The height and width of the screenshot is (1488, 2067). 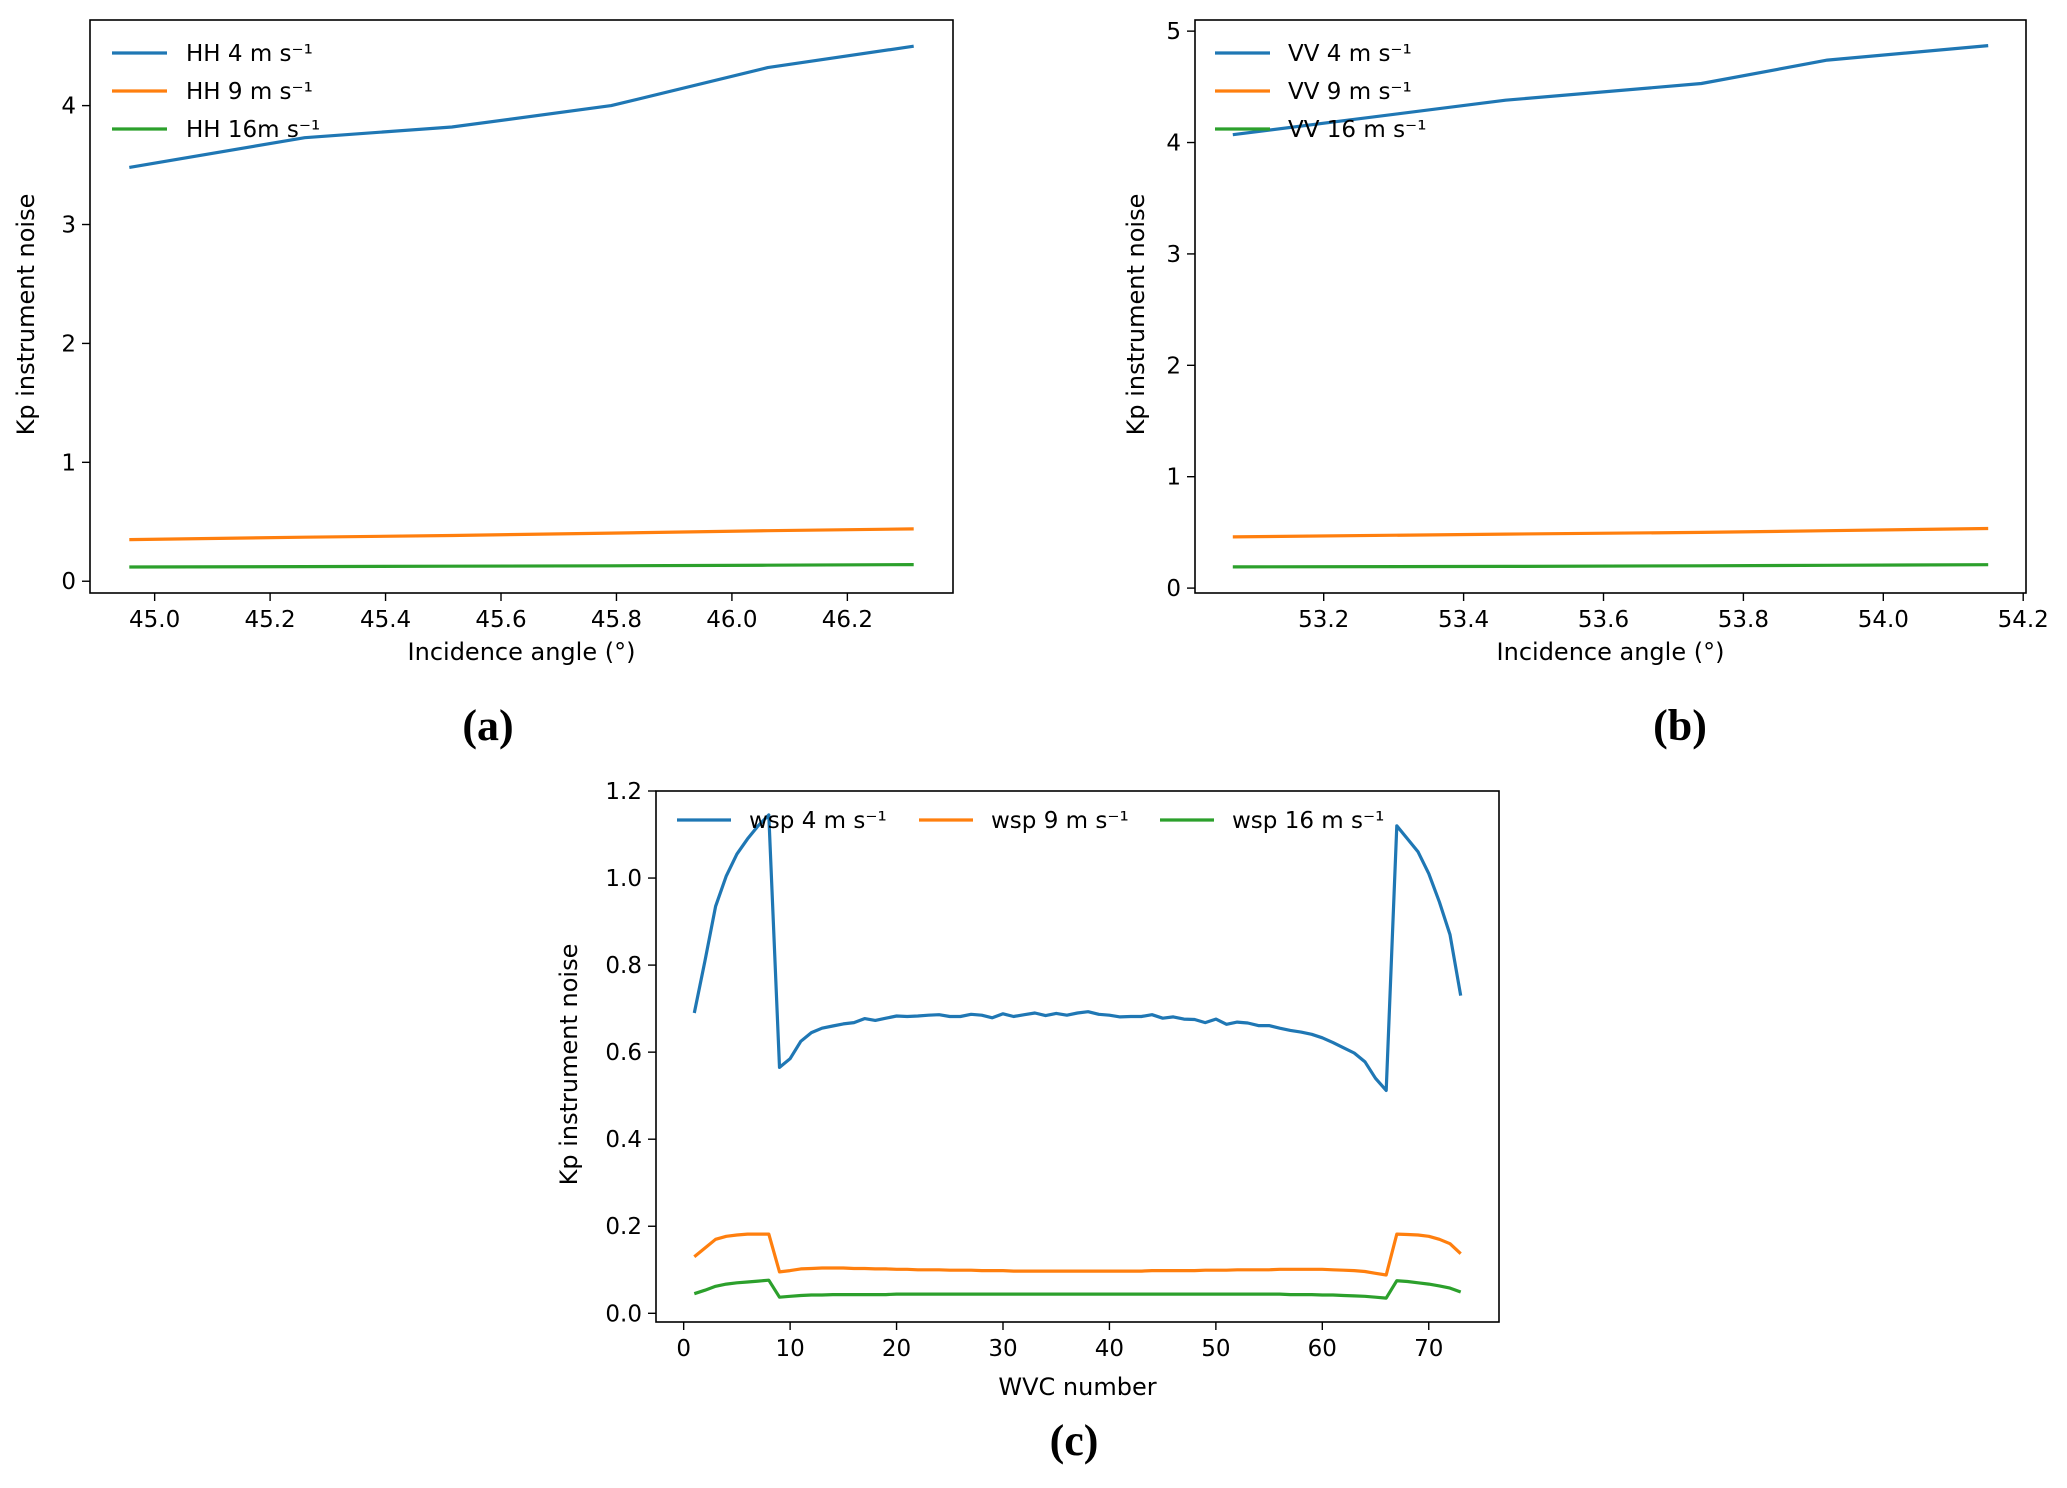 What do you see at coordinates (1350, 92) in the screenshot?
I see `legend-label: VV 9 m s⁻¹` at bounding box center [1350, 92].